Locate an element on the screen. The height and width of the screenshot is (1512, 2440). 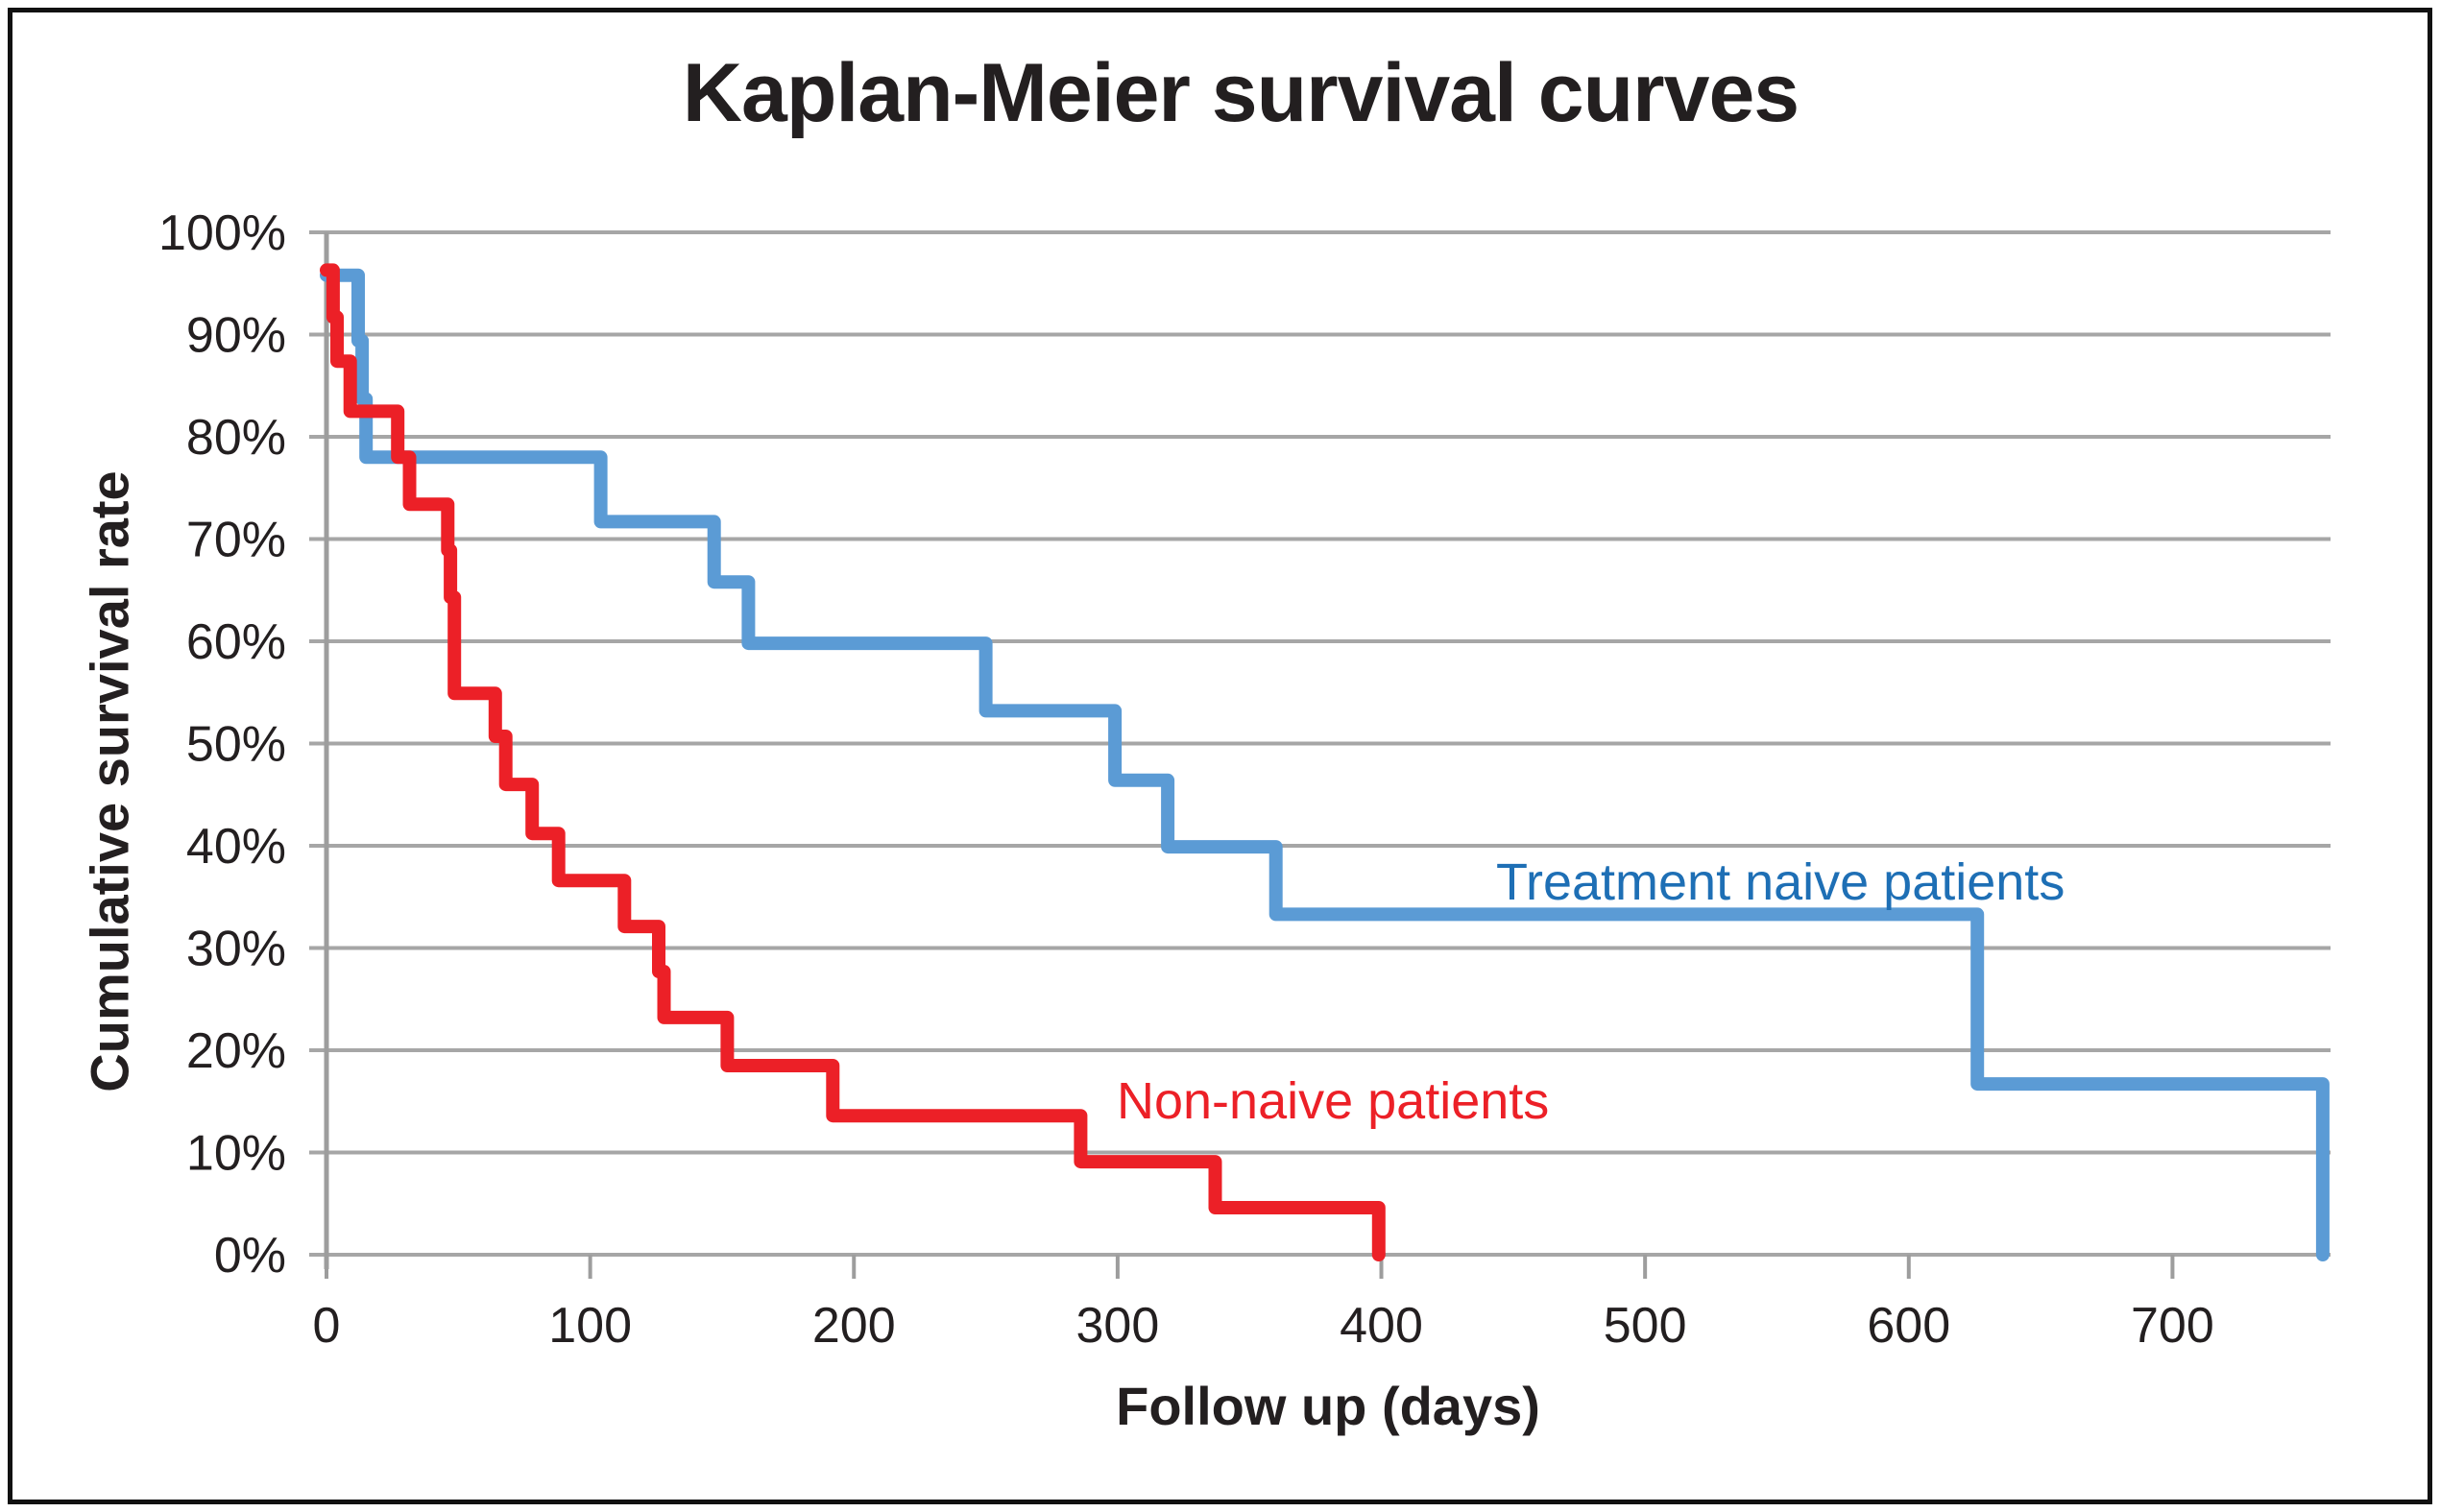
x-tick-label: 200 is located at coordinates (854, 1326).